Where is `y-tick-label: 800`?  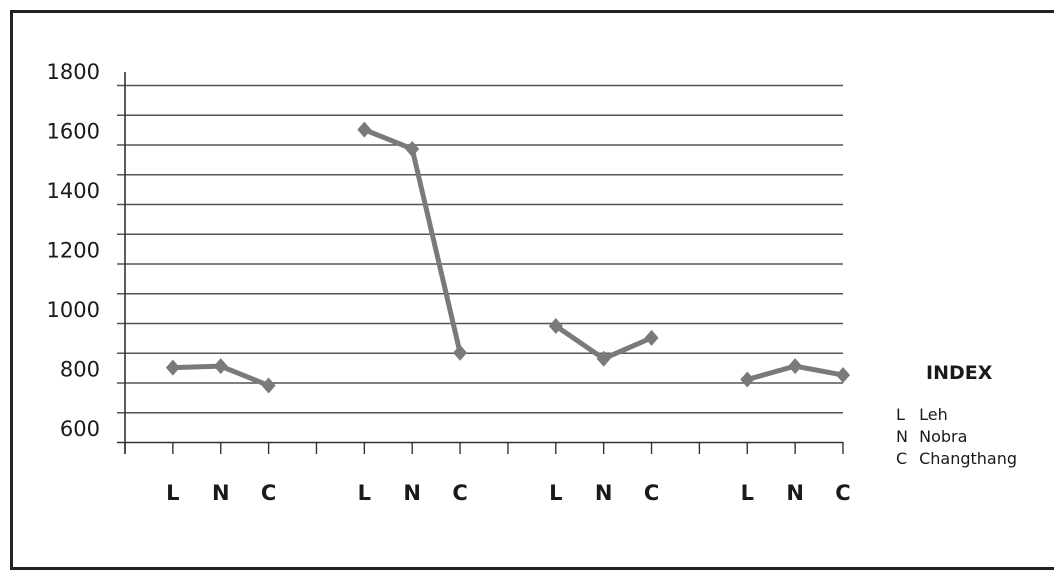 y-tick-label: 800 is located at coordinates (80, 370).